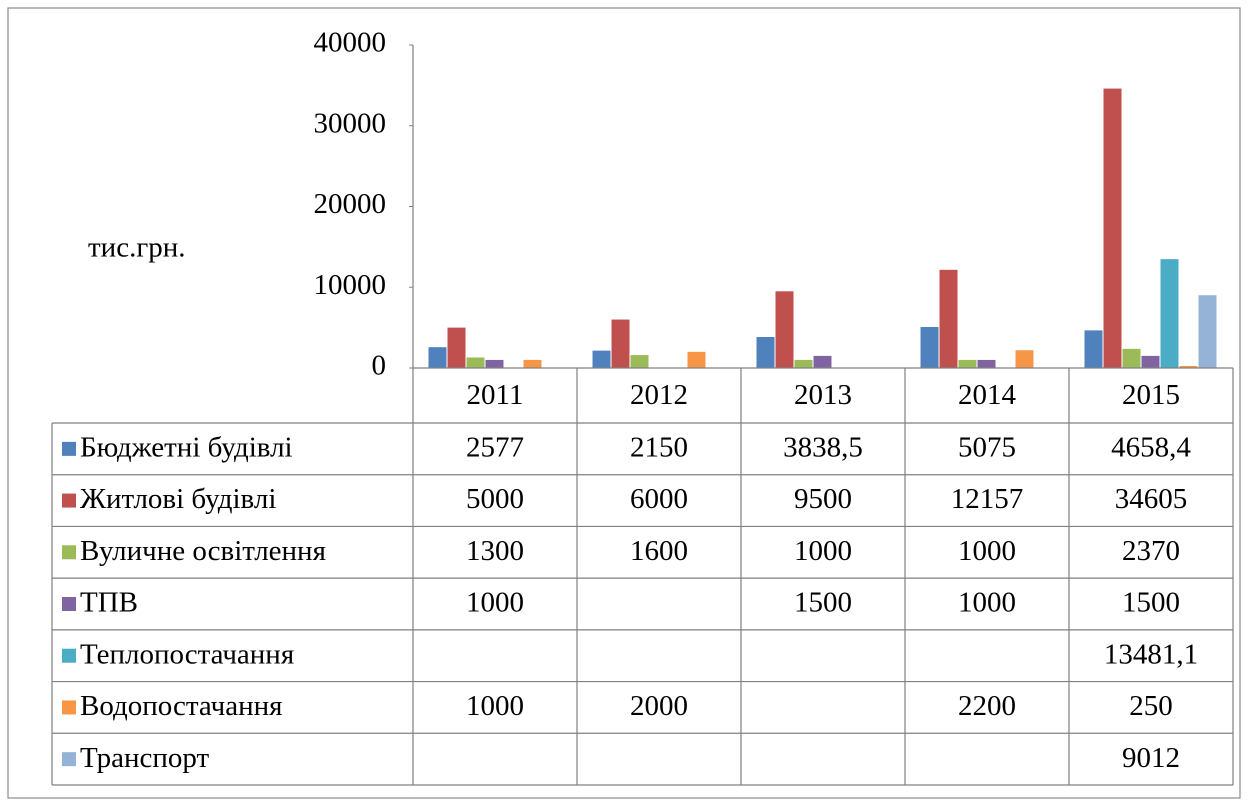 This screenshot has width=1248, height=800. Describe the element at coordinates (178, 499) in the screenshot. I see `legend-label: Житлові будівлі` at that location.